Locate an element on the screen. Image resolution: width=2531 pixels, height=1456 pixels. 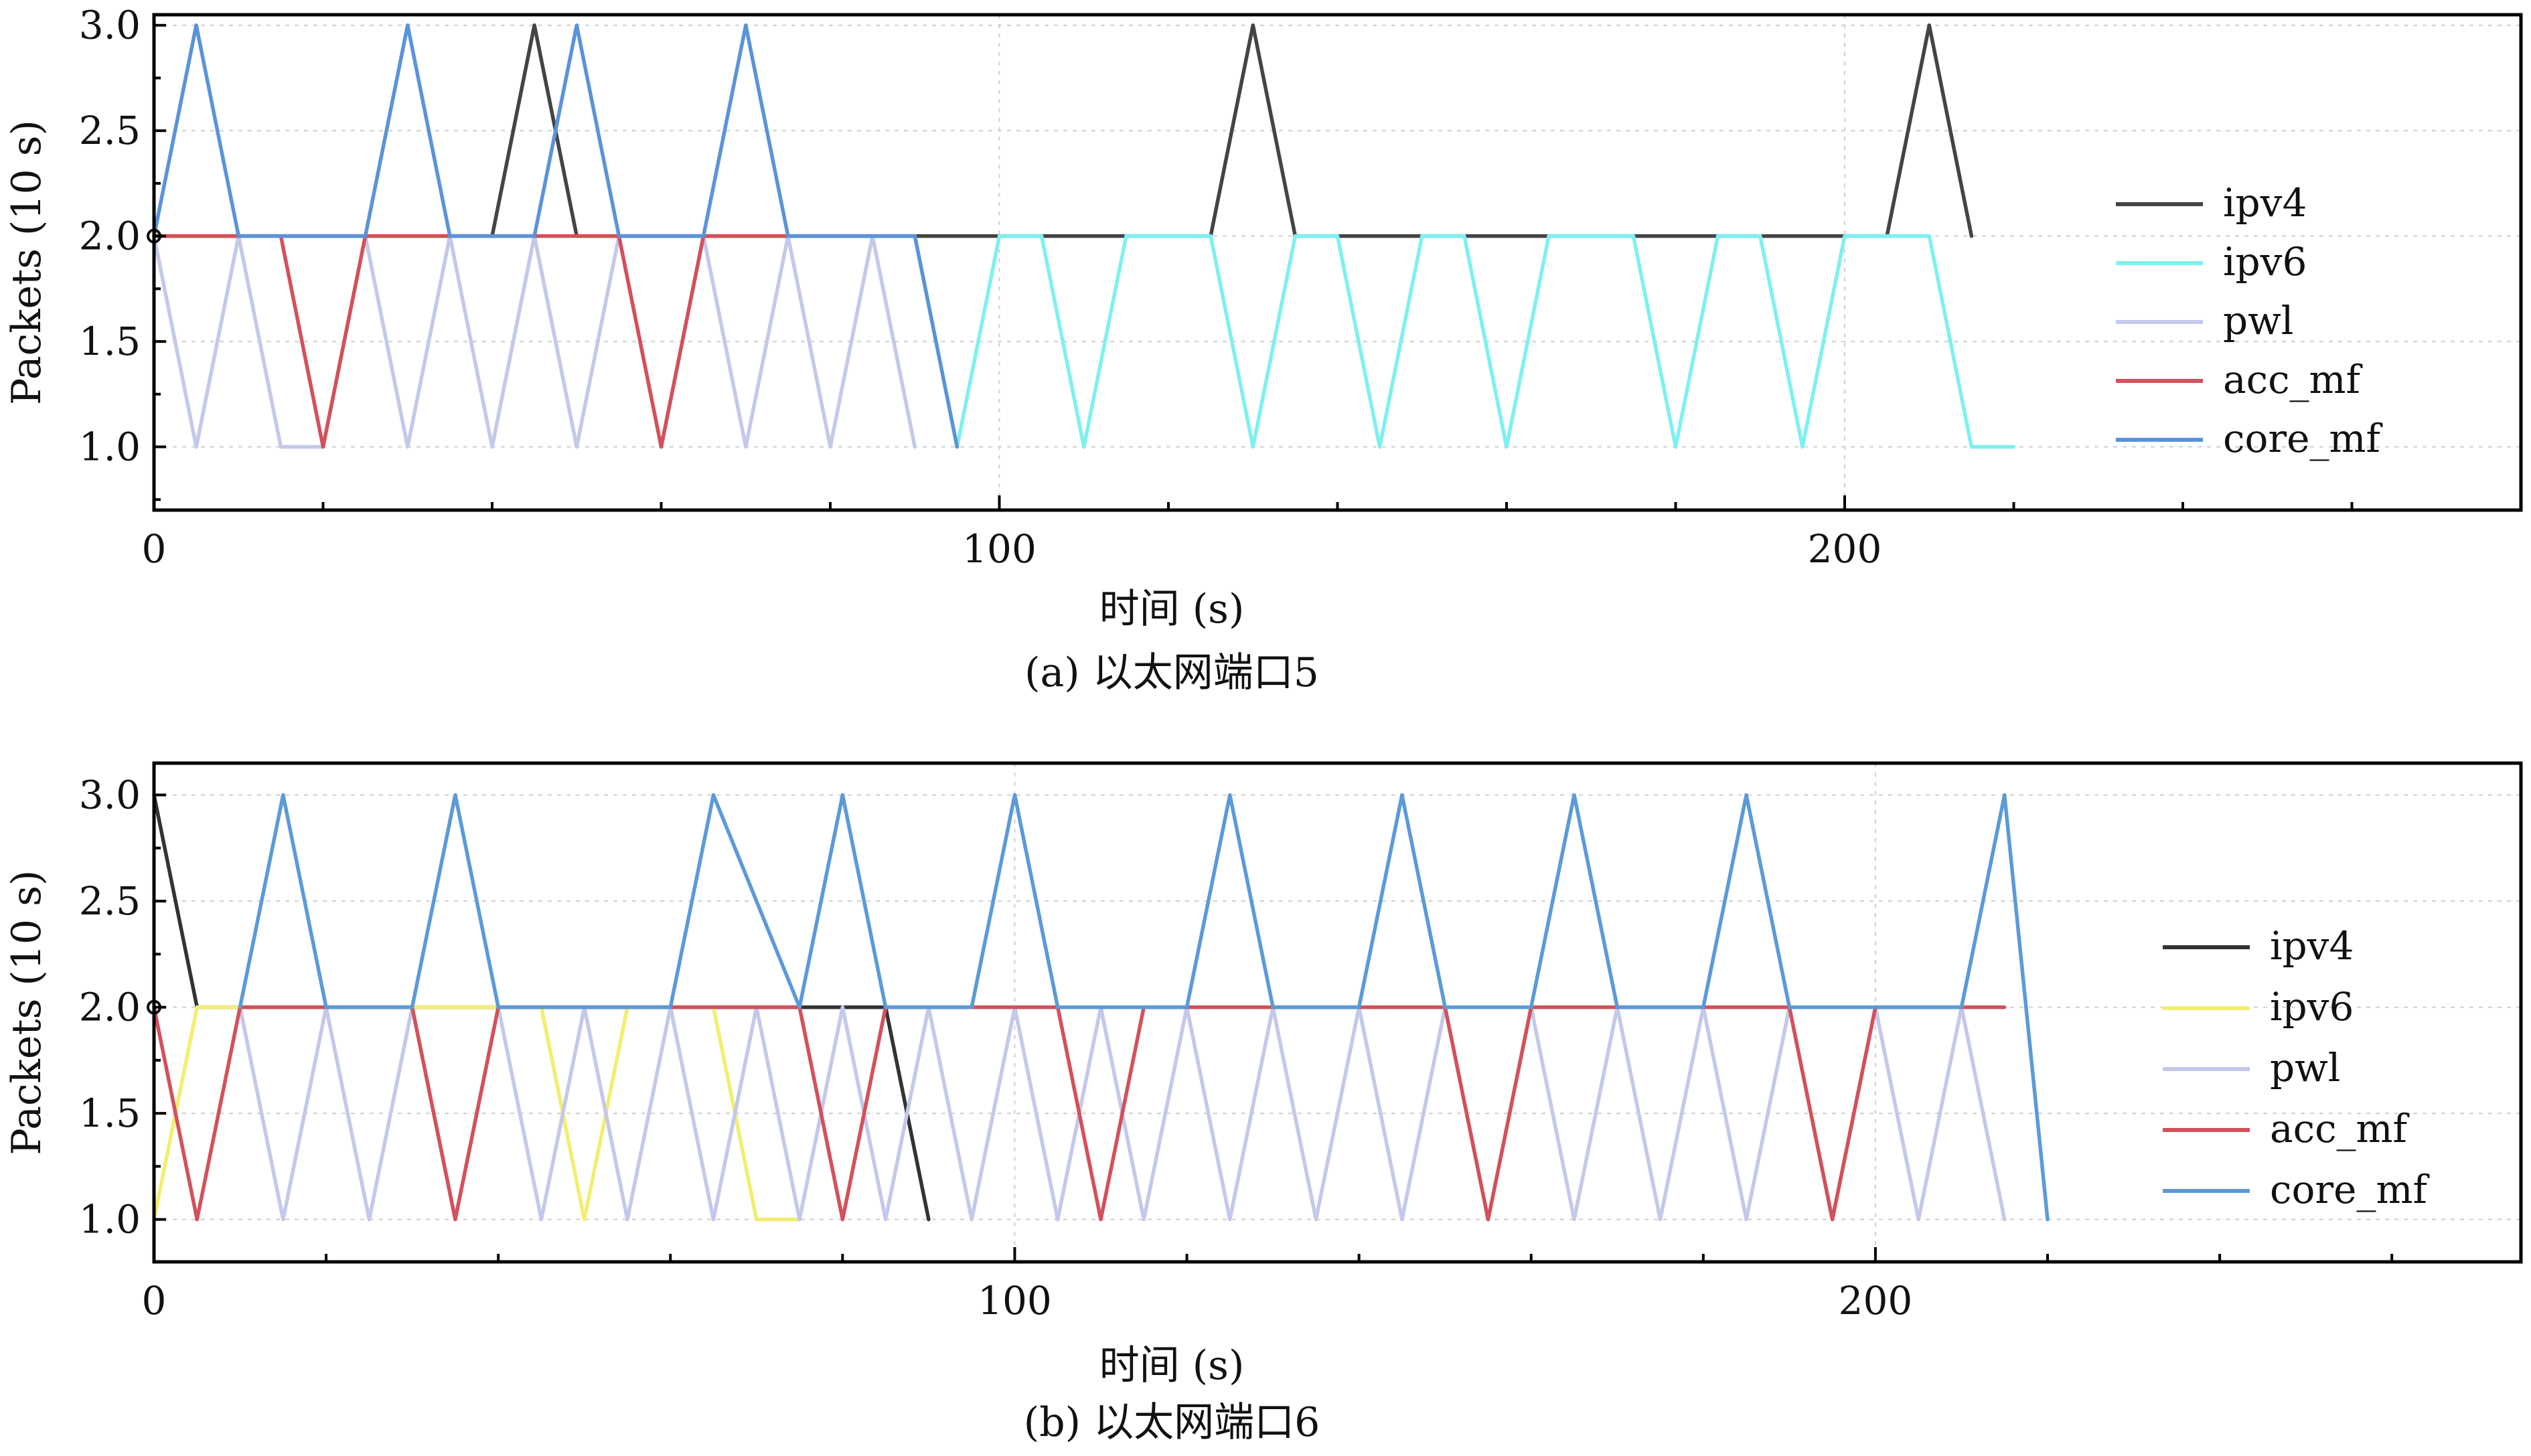
series-line-ipv6 is located at coordinates (1464, 341).